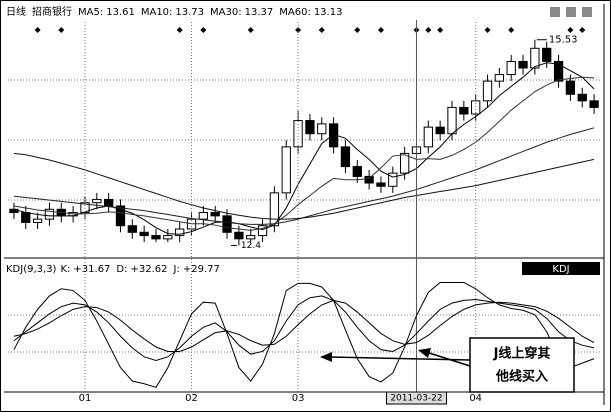 The height and width of the screenshot is (412, 611). I want to click on legend-value: 13.73, so click(189, 12).